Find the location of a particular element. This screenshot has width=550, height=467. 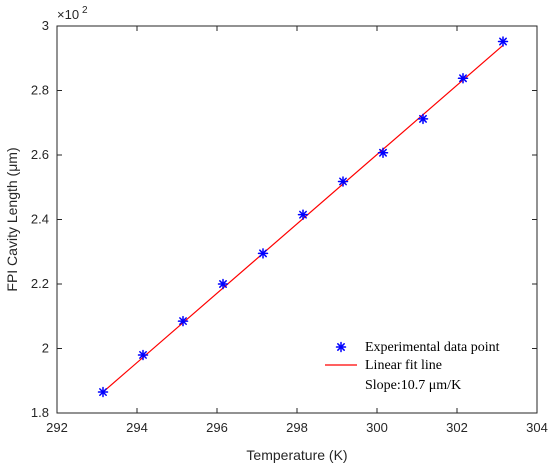

x-axis-label: Temperature (K) is located at coordinates (296, 455).